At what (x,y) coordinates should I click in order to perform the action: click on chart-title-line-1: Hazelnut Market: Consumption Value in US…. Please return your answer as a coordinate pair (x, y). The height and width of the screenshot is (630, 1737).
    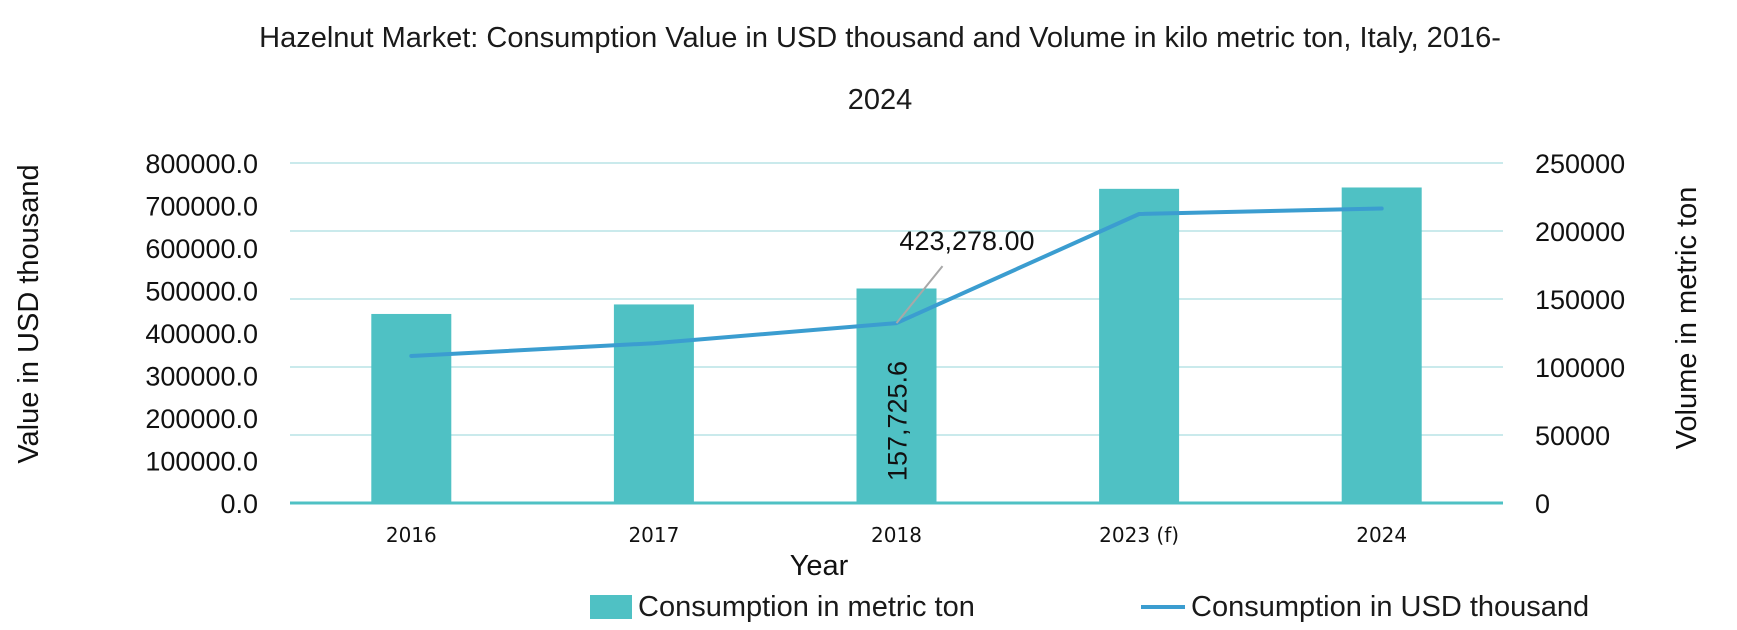
    Looking at the image, I should click on (880, 38).